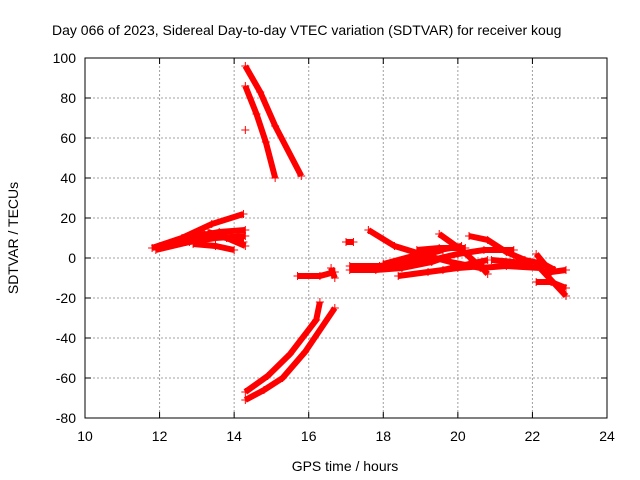  What do you see at coordinates (383, 436) in the screenshot?
I see `x-tick-label: 18` at bounding box center [383, 436].